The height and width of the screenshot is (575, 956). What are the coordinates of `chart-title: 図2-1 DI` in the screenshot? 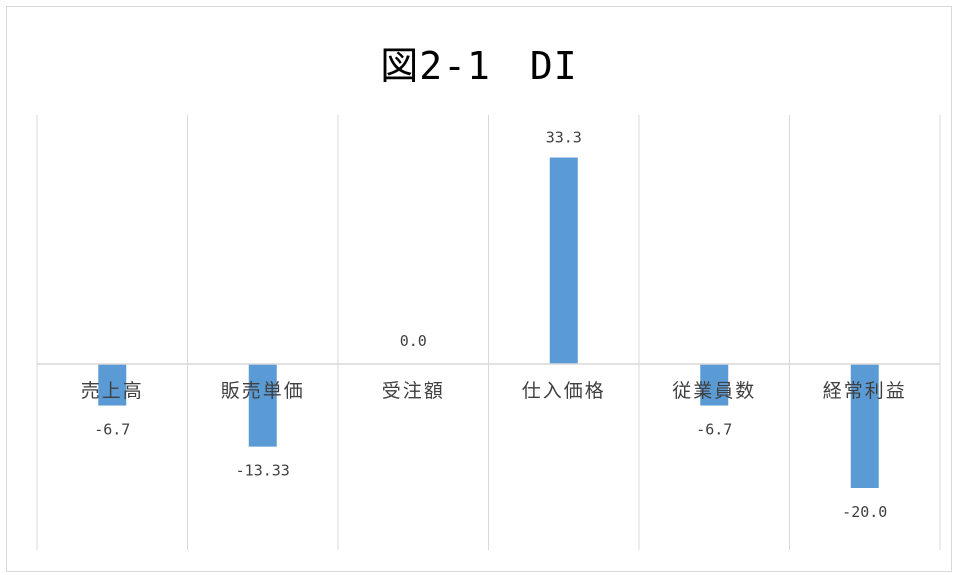 It's located at (479, 66).